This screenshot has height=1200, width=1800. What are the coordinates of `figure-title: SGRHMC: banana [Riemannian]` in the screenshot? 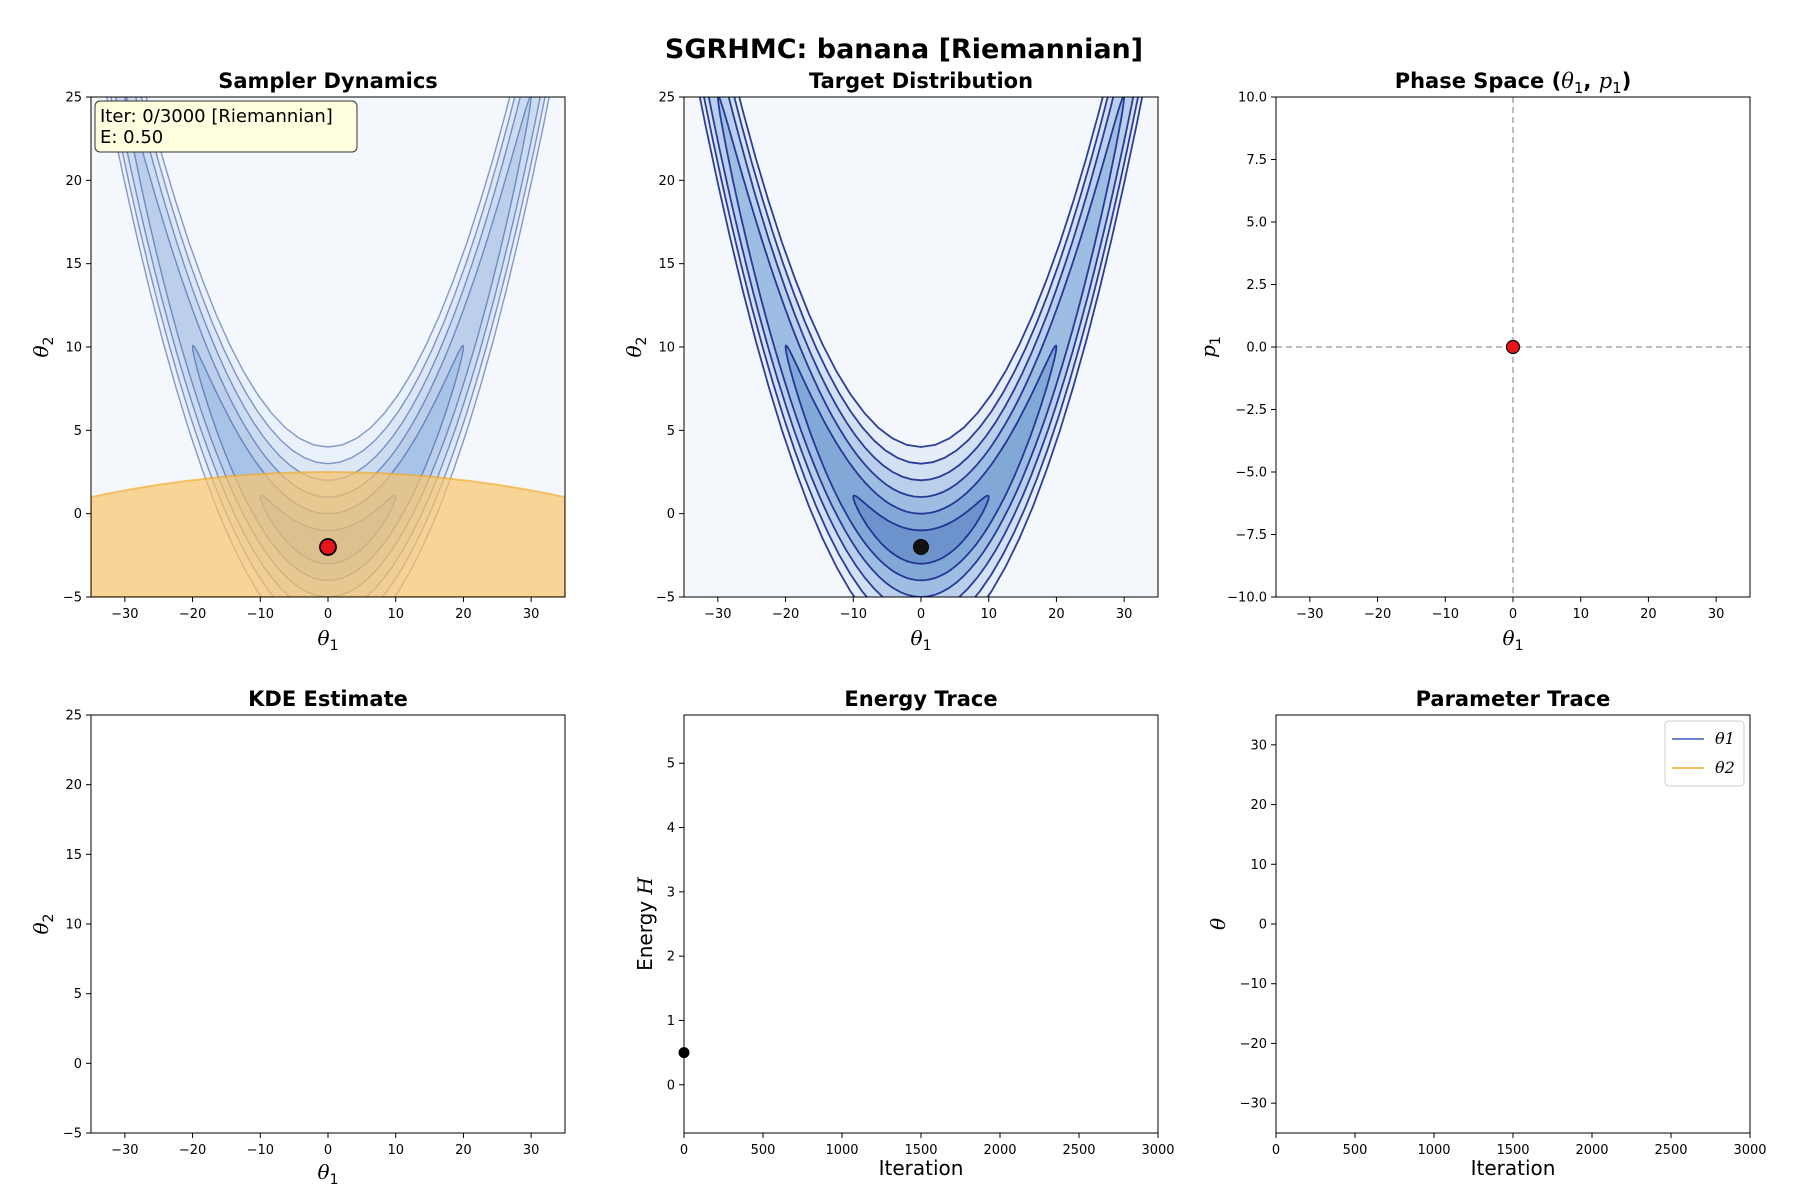 It's located at (904, 49).